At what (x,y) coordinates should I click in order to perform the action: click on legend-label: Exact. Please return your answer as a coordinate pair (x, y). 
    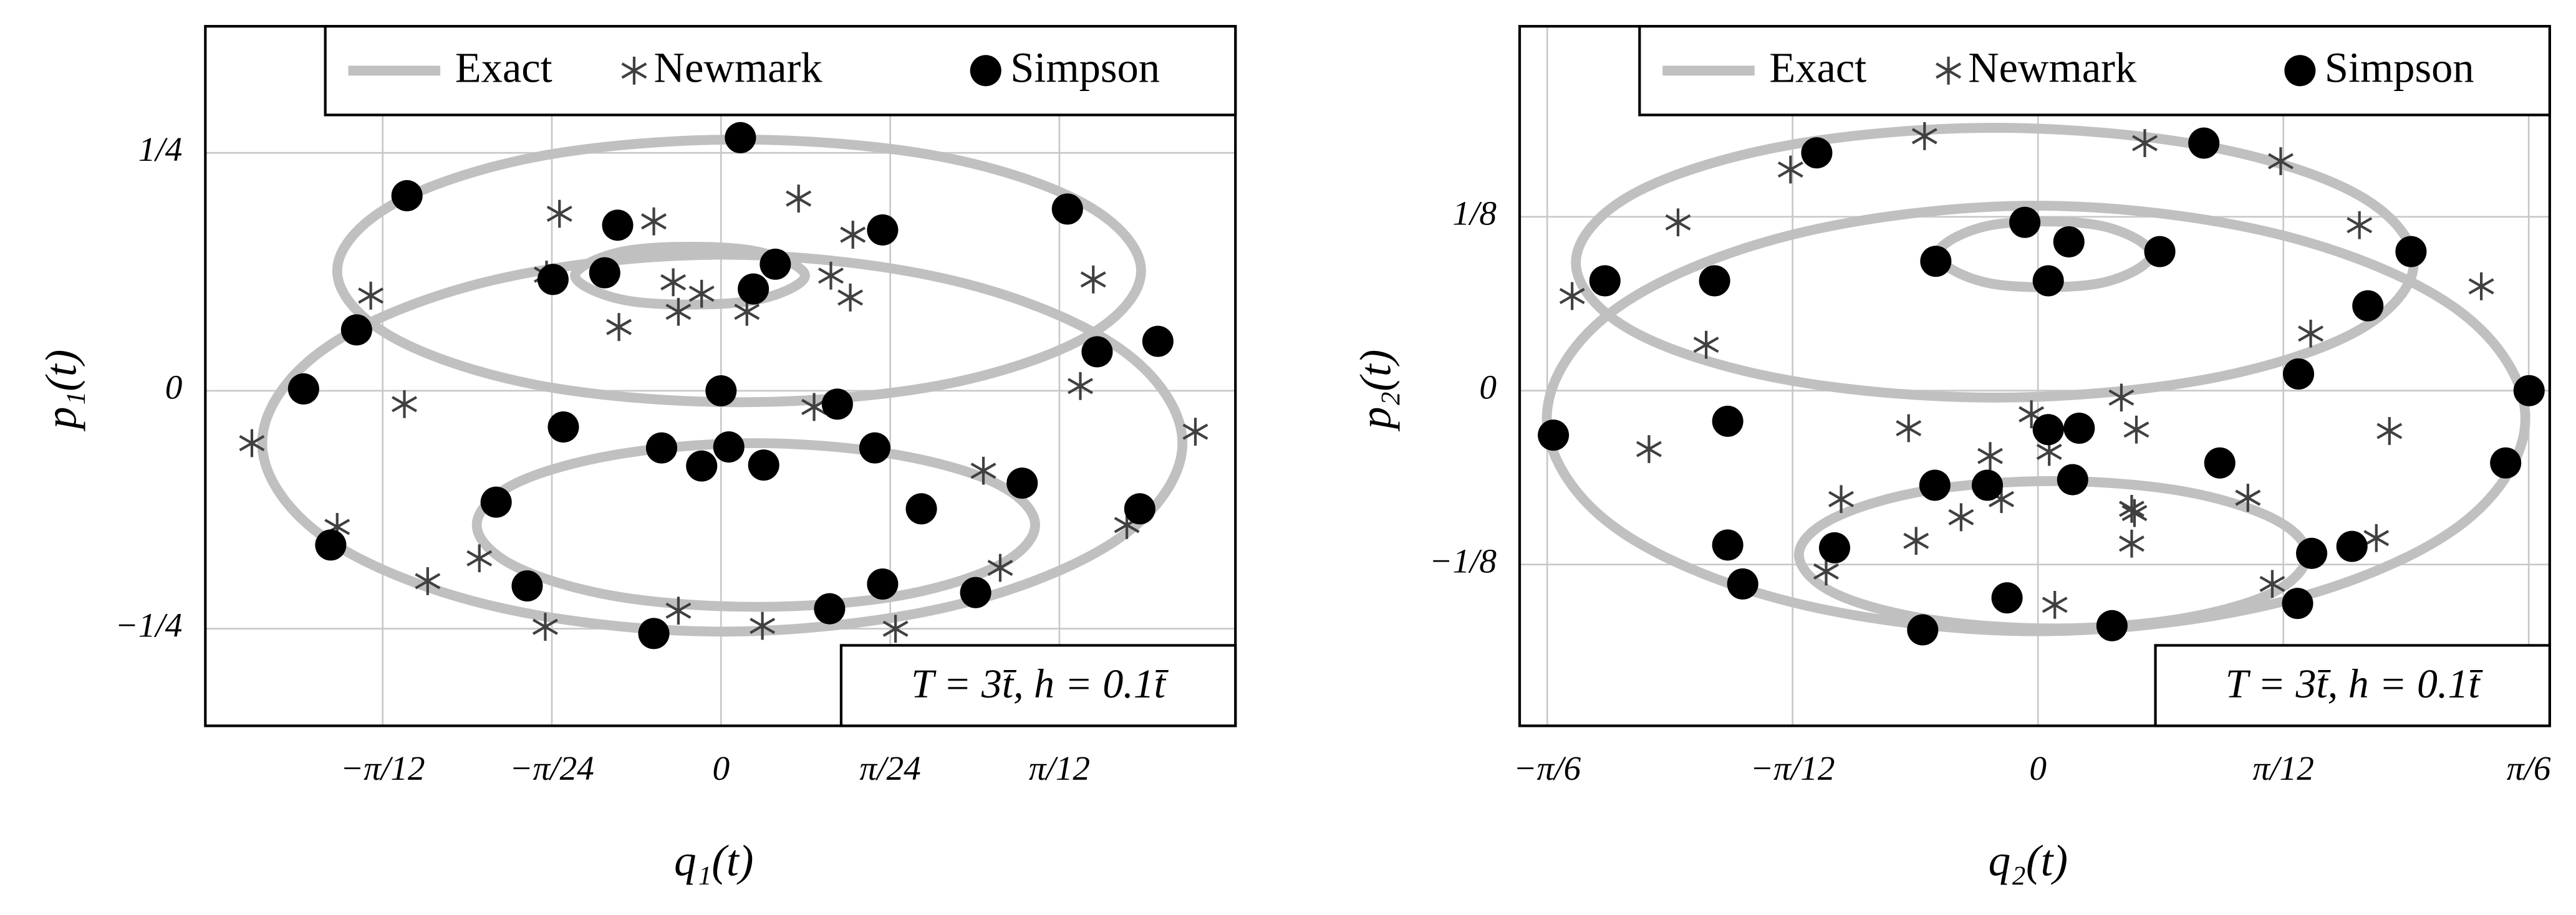
    Looking at the image, I should click on (503, 68).